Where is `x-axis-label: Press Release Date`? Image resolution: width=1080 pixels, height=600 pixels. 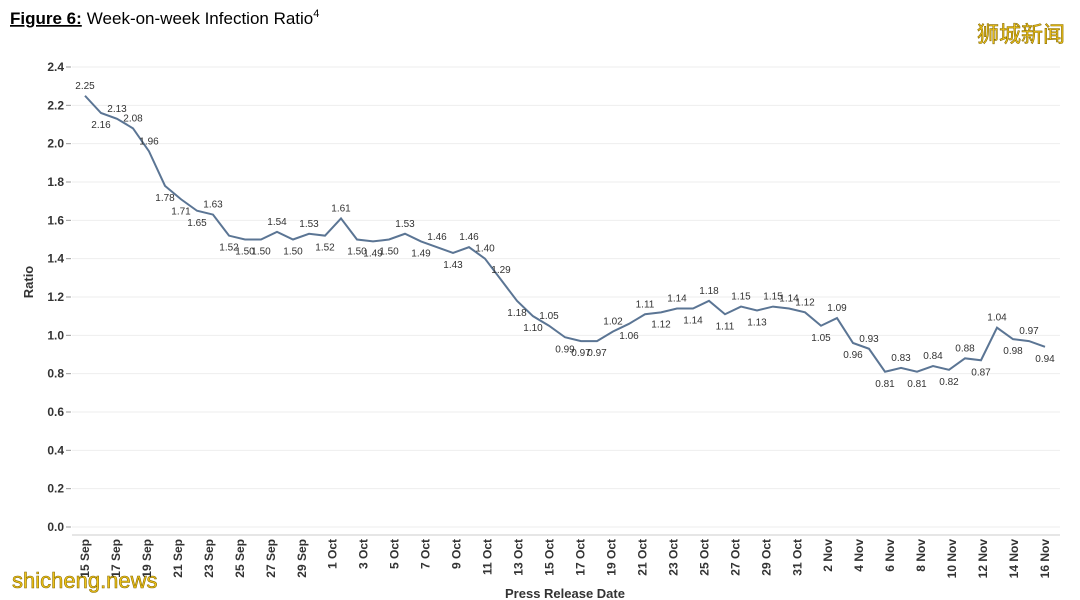
x-axis-label: Press Release Date is located at coordinates (565, 593).